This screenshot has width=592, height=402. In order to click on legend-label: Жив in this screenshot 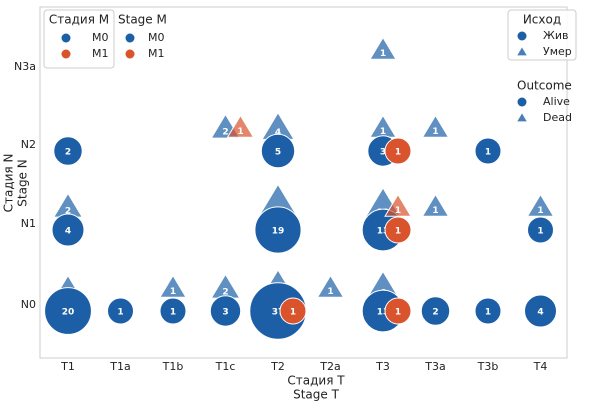, I will do `click(555, 35)`.